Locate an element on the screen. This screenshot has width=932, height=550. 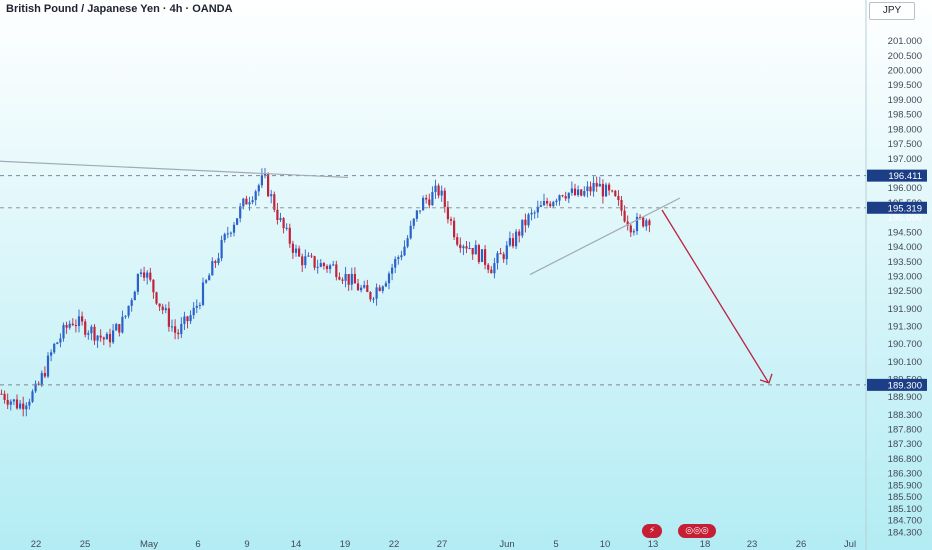
y-tick-label: 191.900 is located at coordinates (905, 309).